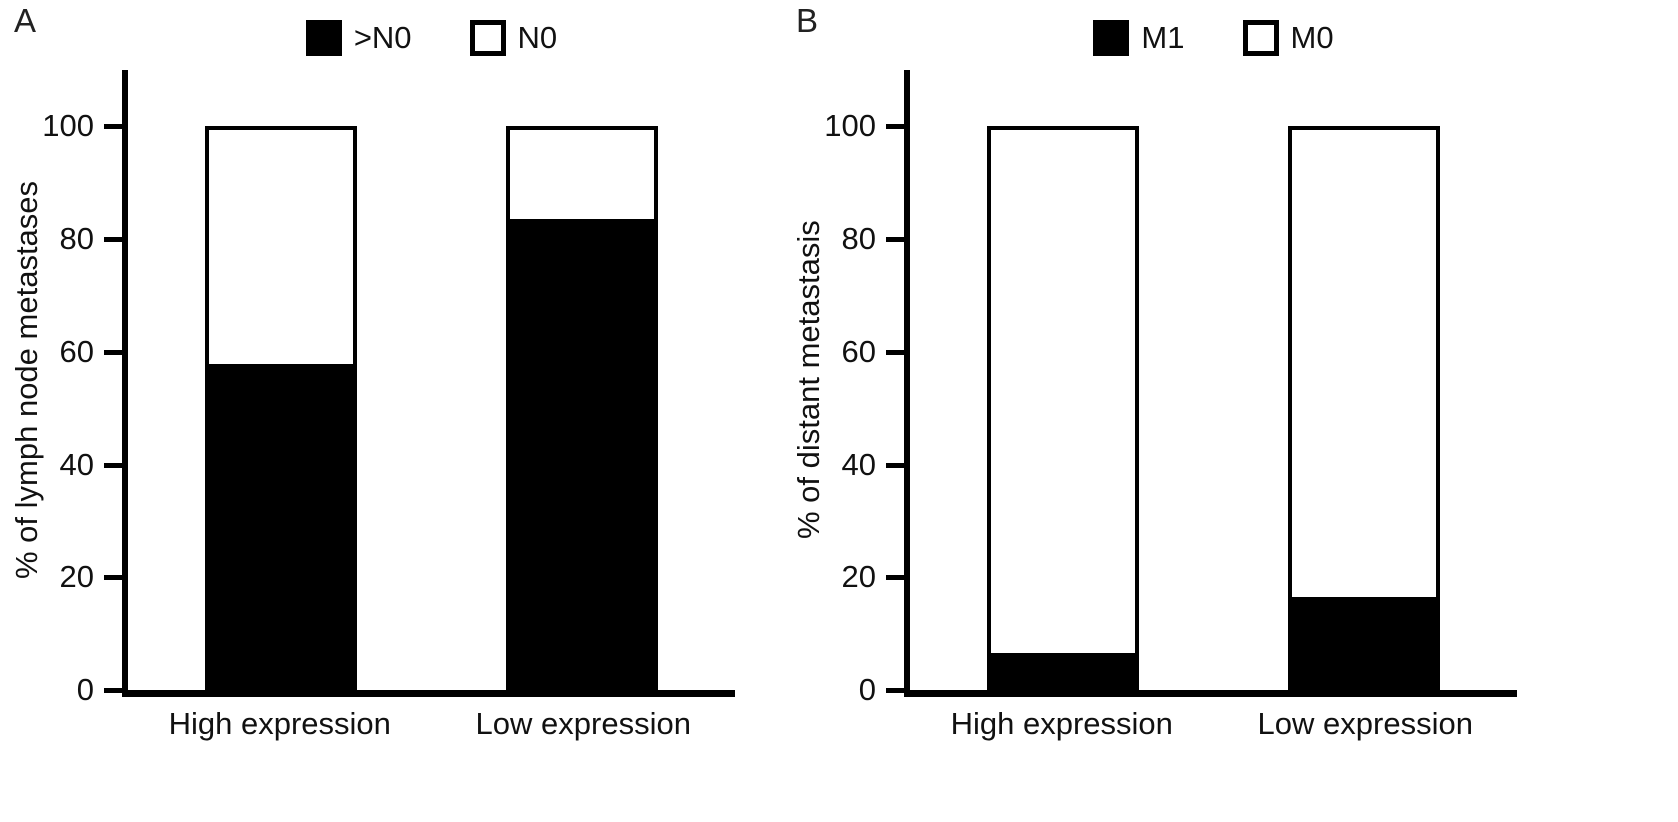  I want to click on panel-label-b: B, so click(807, 20).